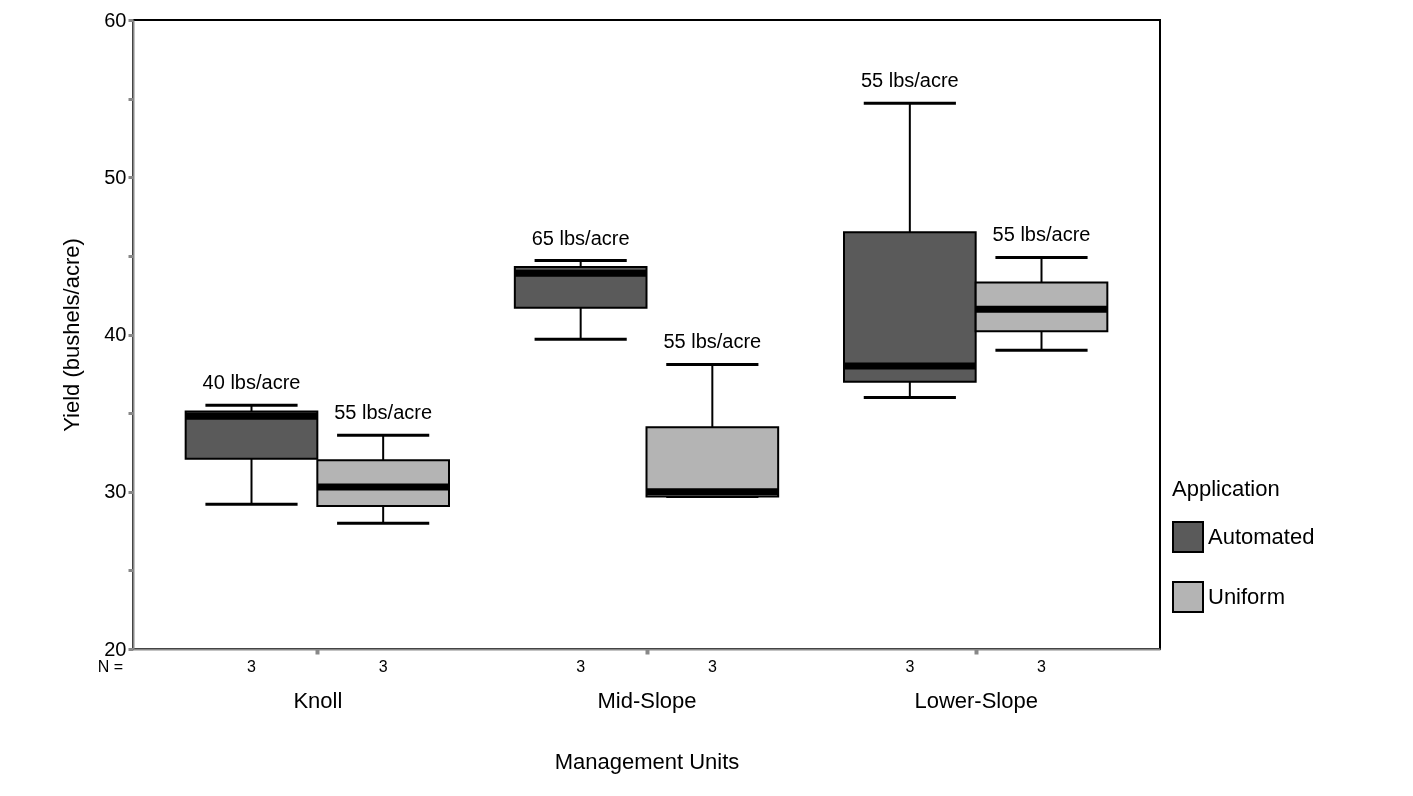  What do you see at coordinates (110, 666) in the screenshot?
I see `text: N =` at bounding box center [110, 666].